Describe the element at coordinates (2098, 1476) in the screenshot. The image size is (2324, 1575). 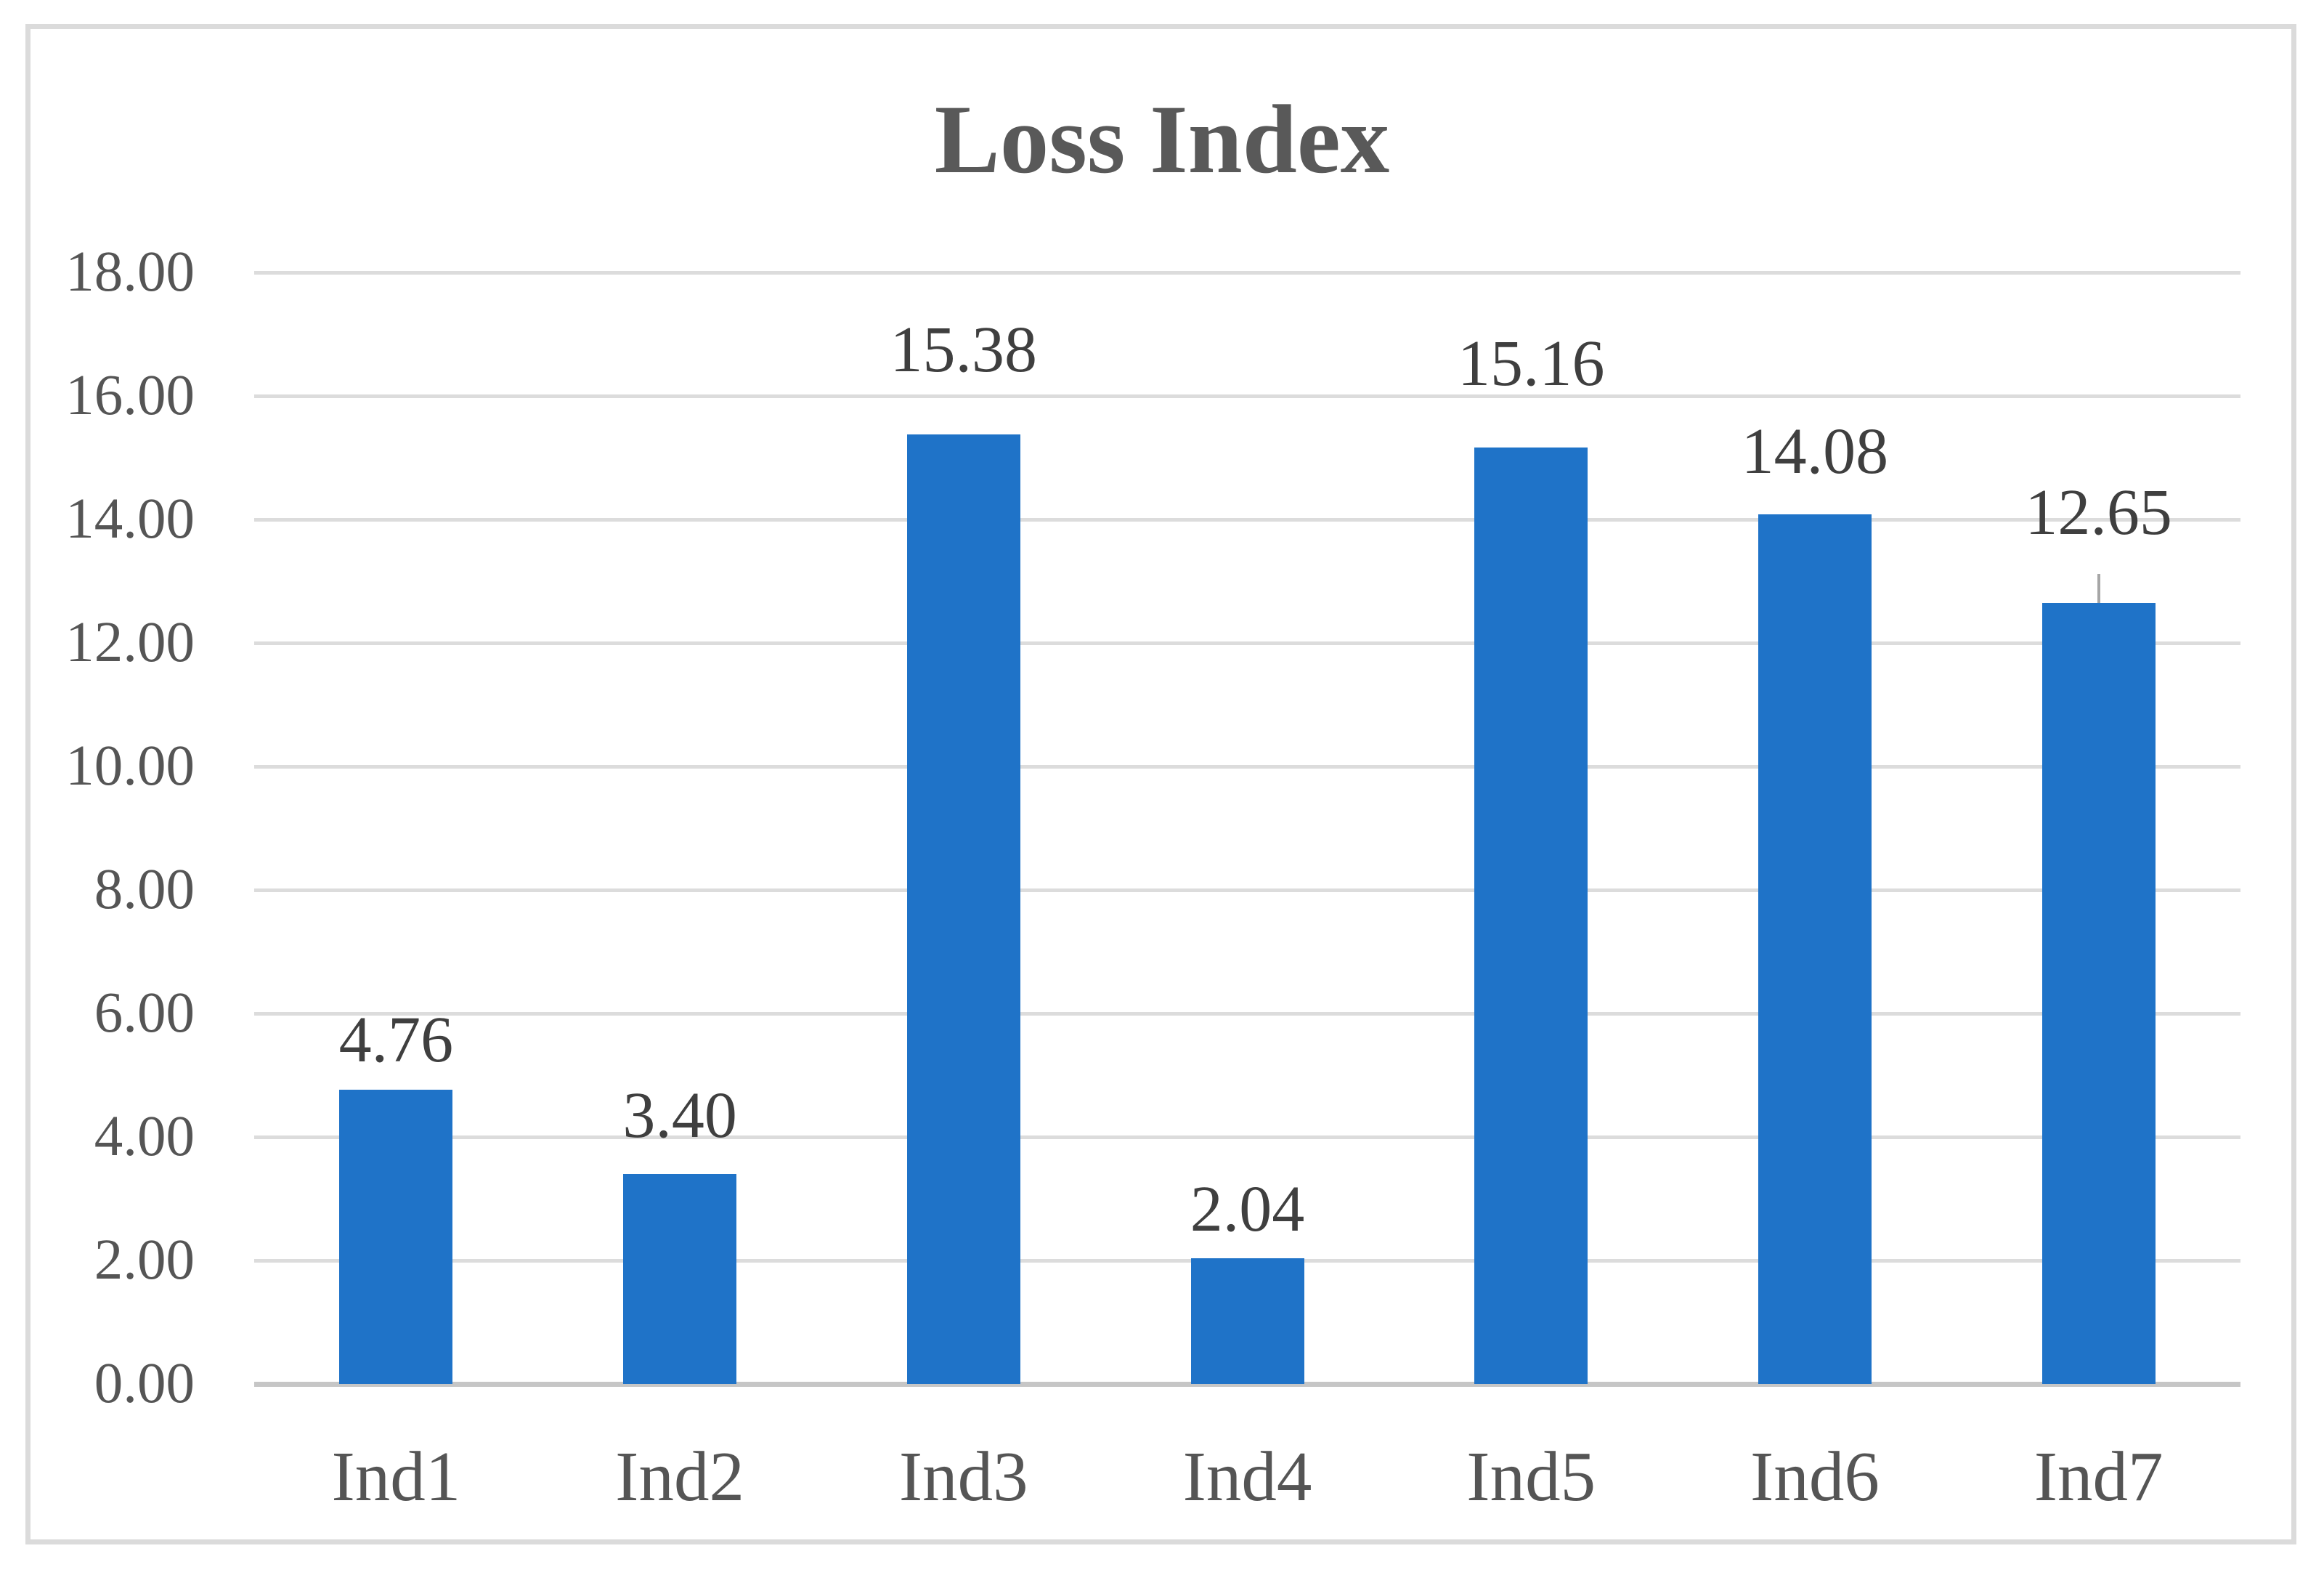
I see `x-category-label-ind7: Ind7` at that location.